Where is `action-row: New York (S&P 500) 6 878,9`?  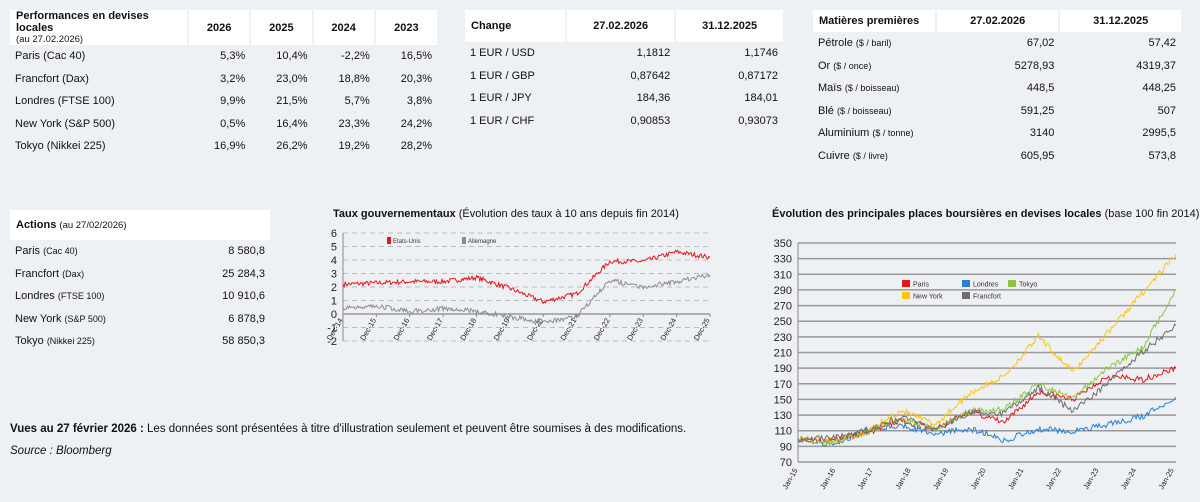 action-row: New York (S&P 500) 6 878,9 is located at coordinates (140, 319).